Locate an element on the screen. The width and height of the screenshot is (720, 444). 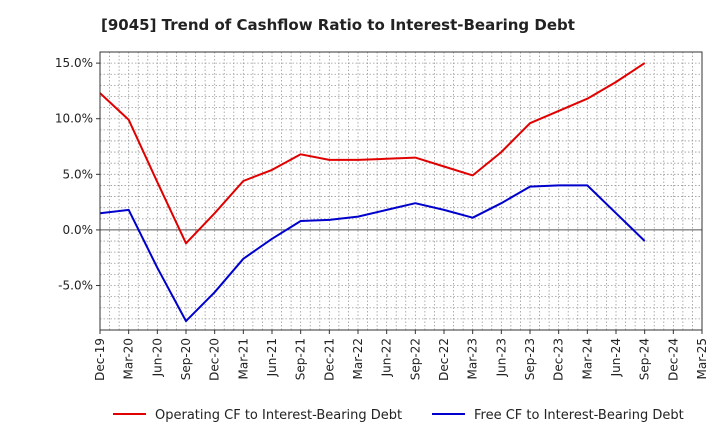
x-tick-label: Mar-21 is located at coordinates (243, 358).